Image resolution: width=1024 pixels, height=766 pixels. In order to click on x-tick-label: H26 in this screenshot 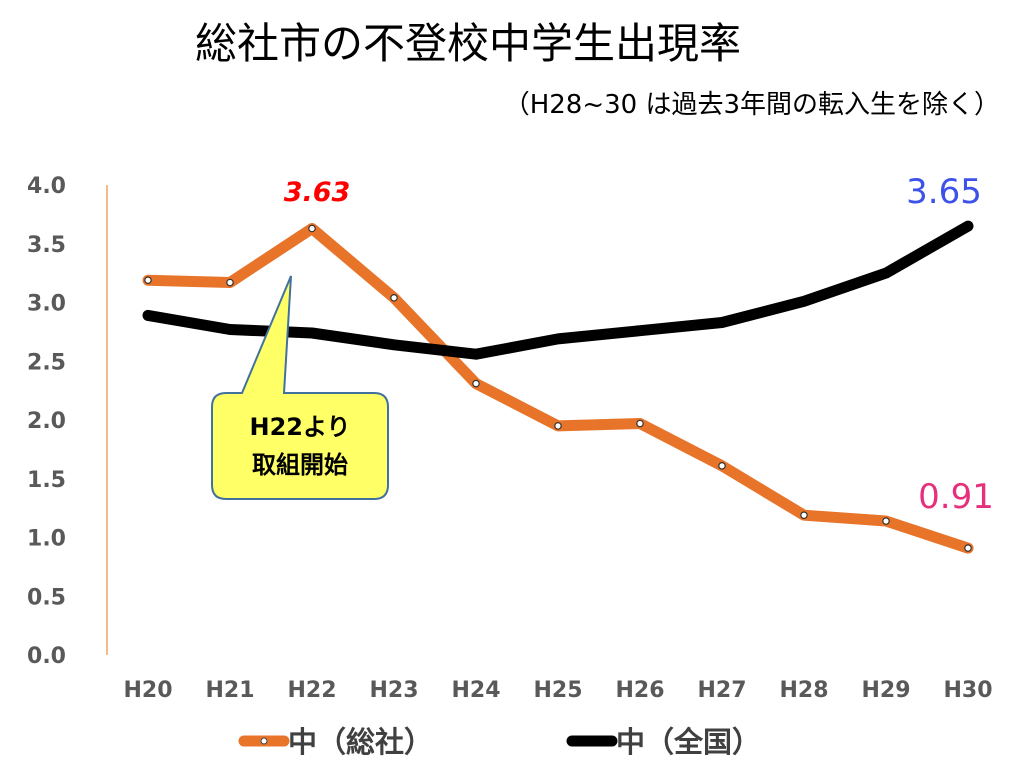, I will do `click(639, 690)`.